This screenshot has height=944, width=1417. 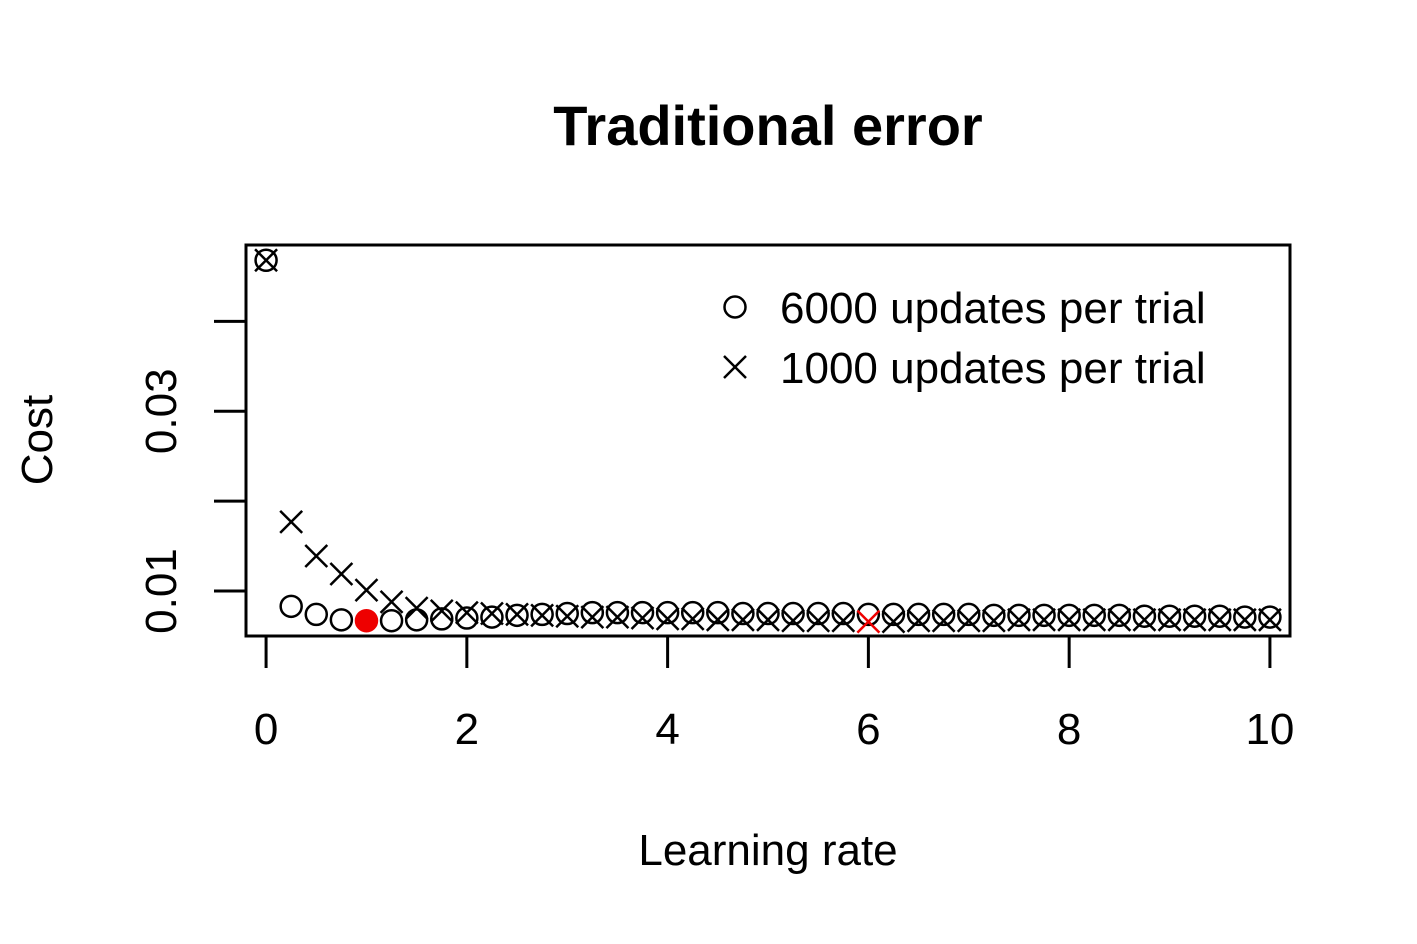 I want to click on y-axis: 0.01 0.03, so click(x=192, y=476).